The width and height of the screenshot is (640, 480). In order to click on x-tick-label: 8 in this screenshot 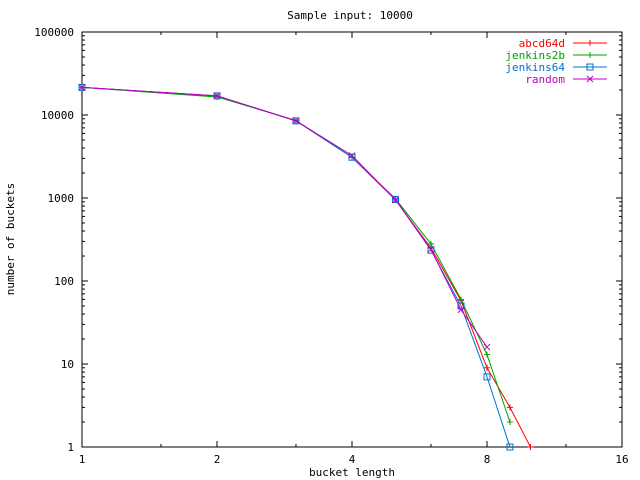, I will do `click(487, 459)`.